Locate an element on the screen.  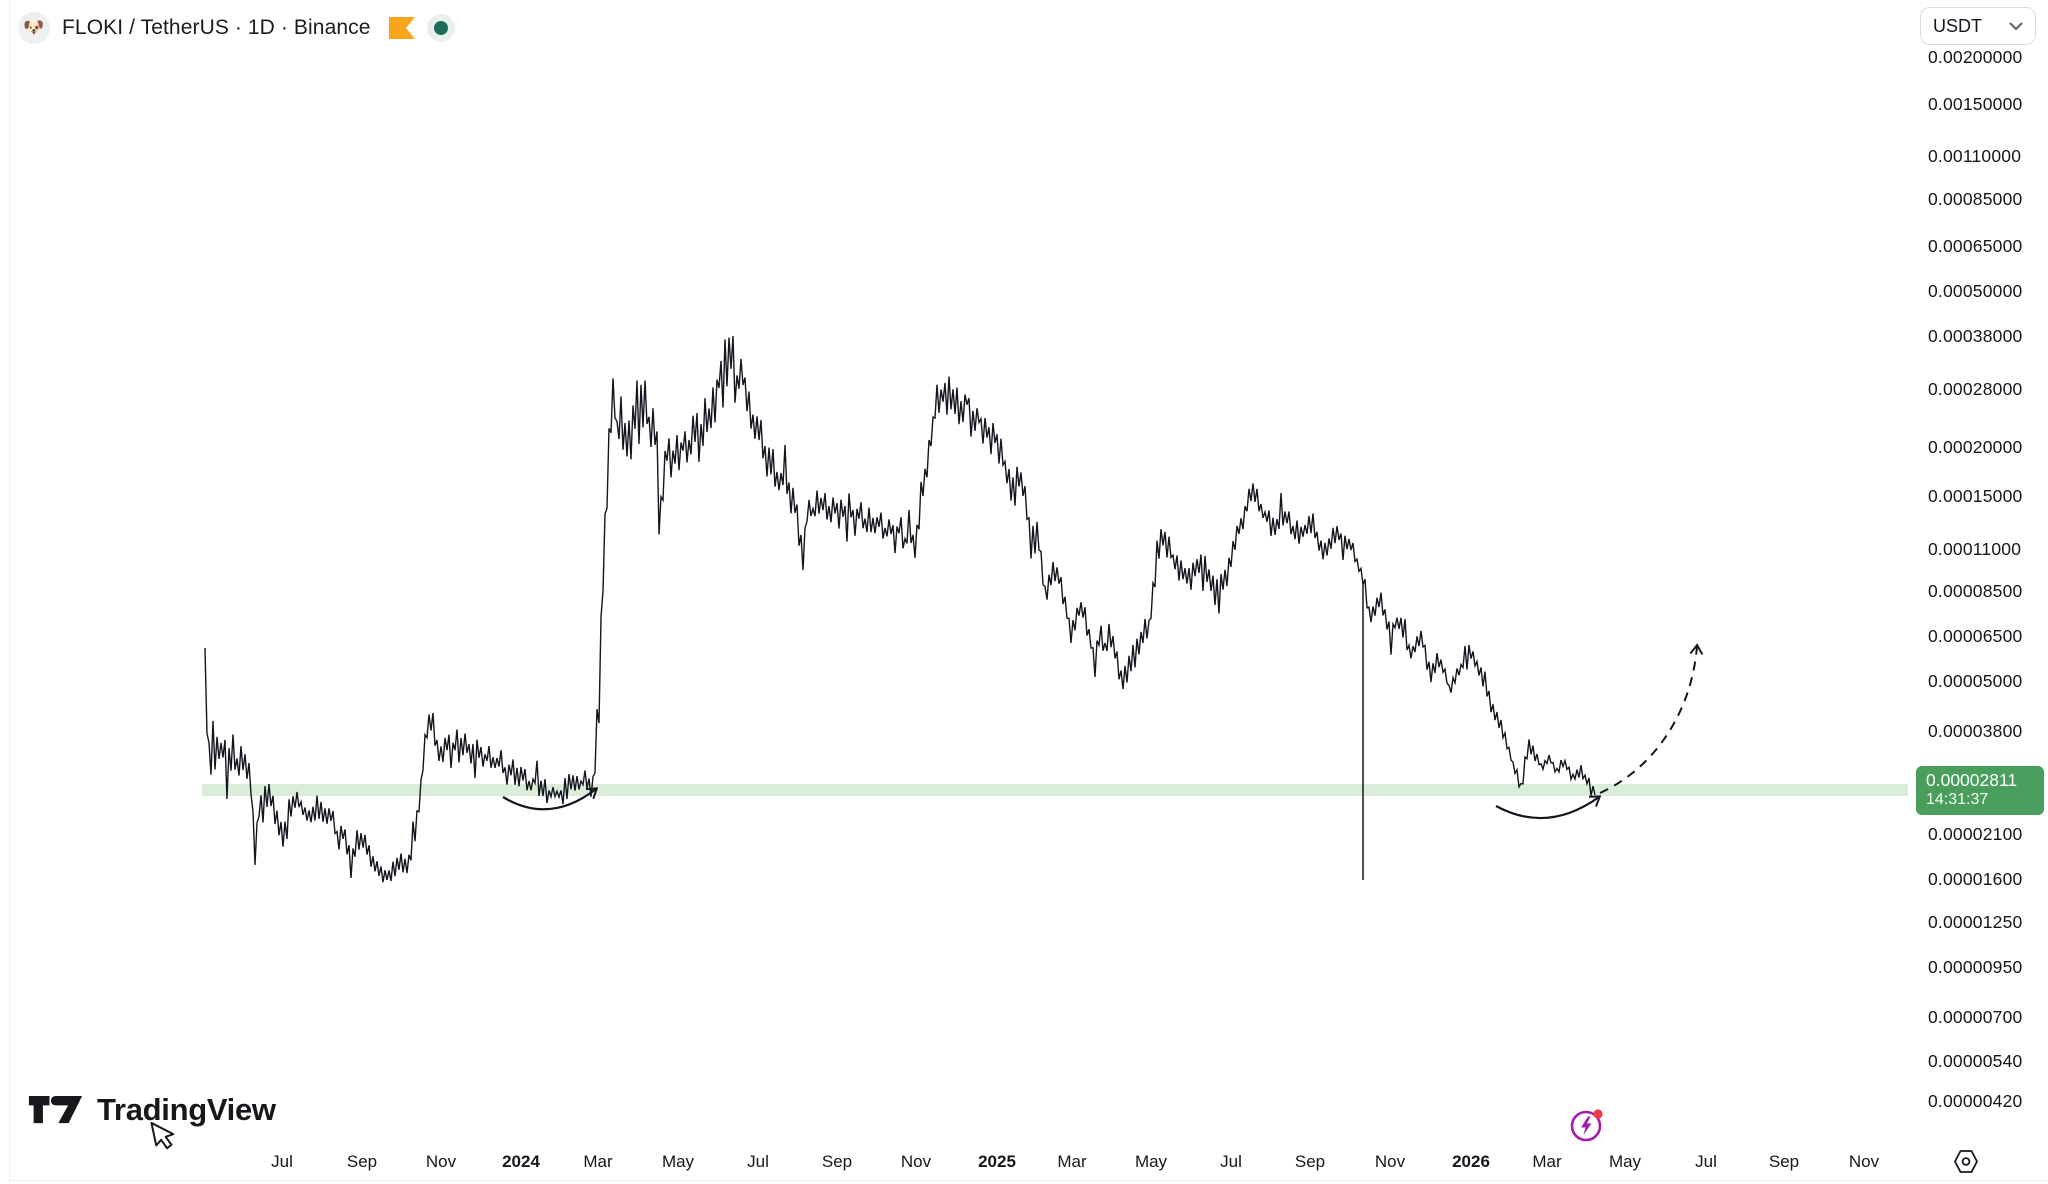
mouse-cursor-icon is located at coordinates (165, 1138).